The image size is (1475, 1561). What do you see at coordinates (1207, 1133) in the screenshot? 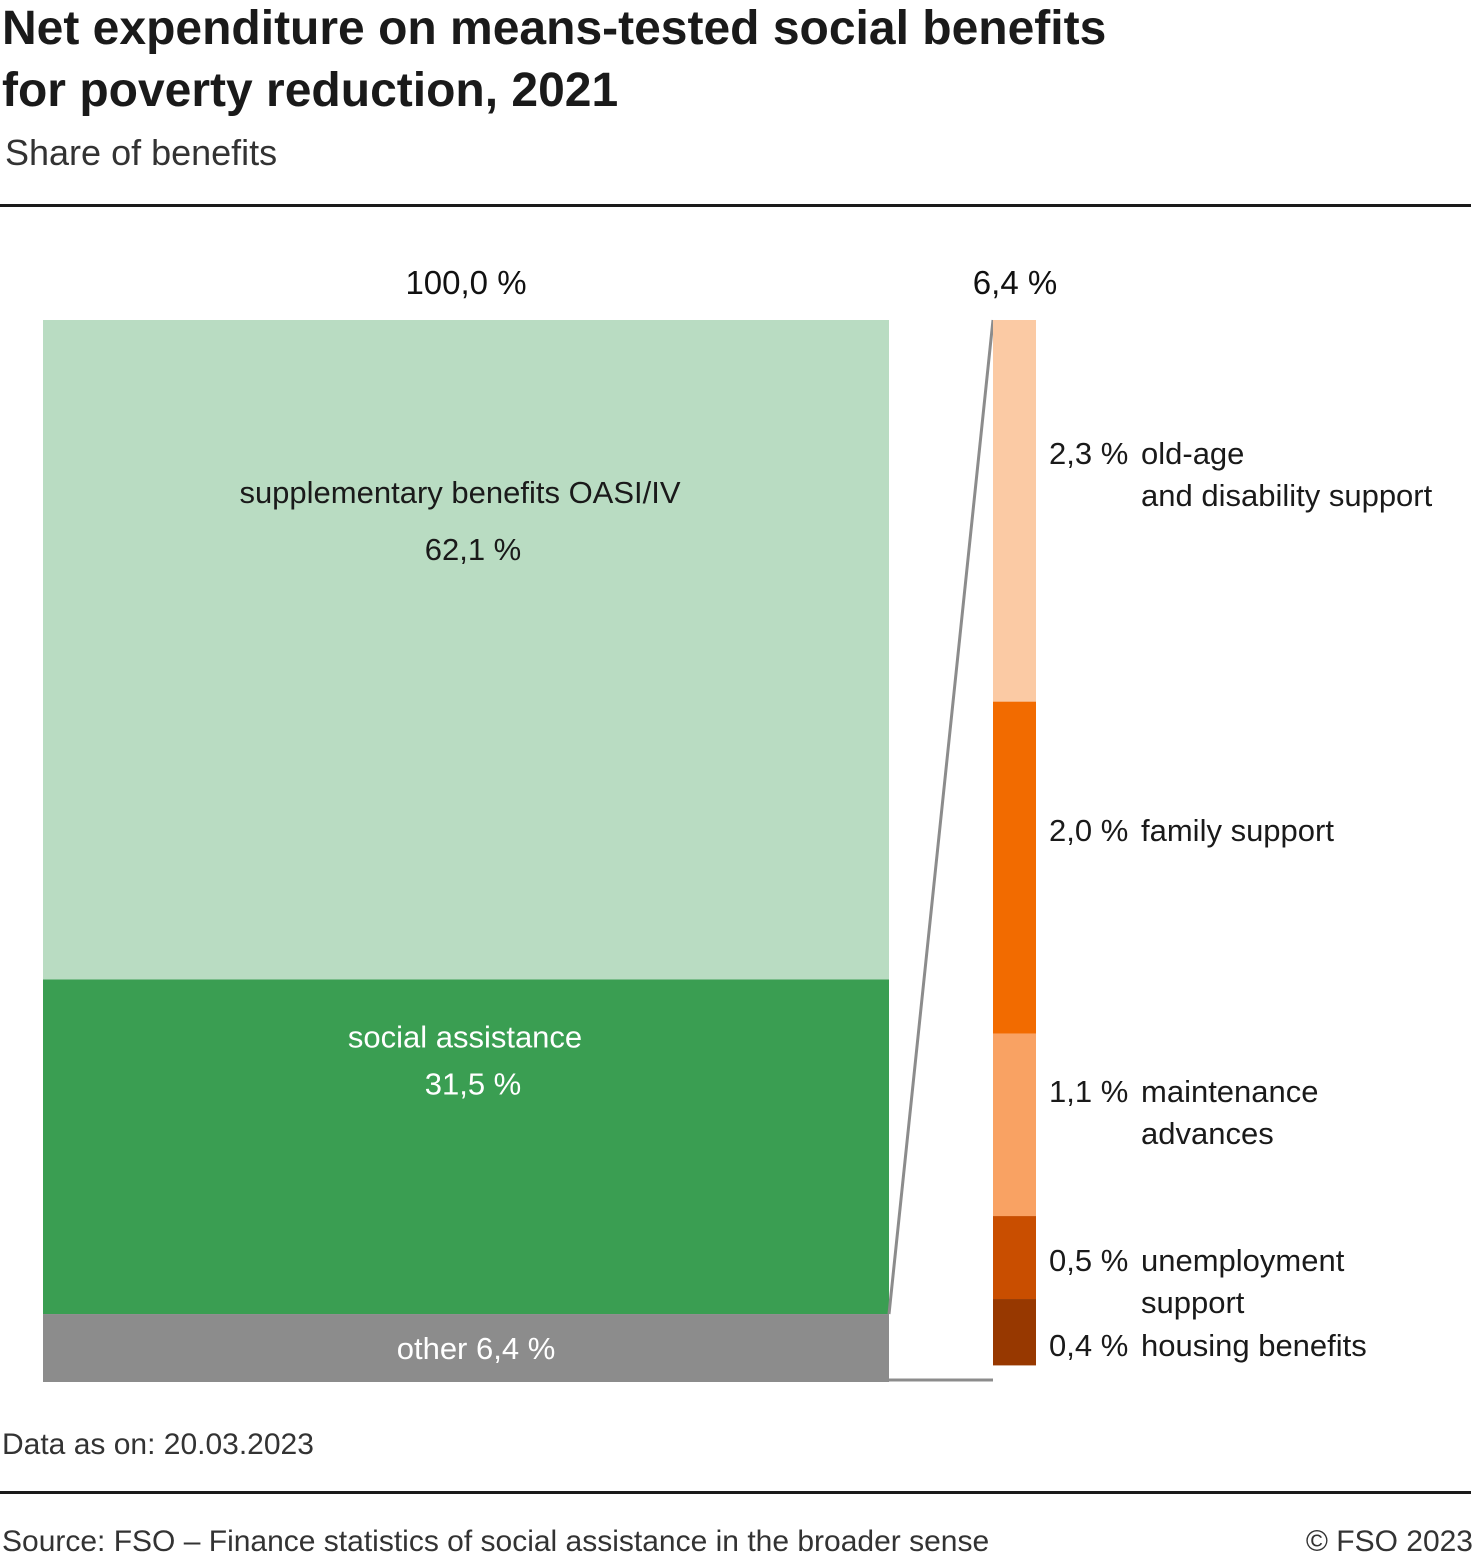
I see `breakdown-name-label-maintenance-advances-2: advances` at bounding box center [1207, 1133].